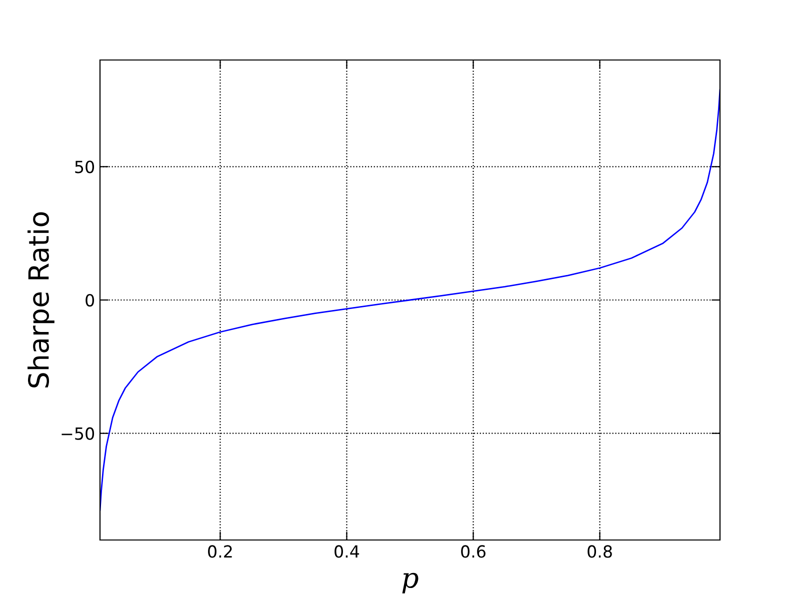  What do you see at coordinates (410, 583) in the screenshot?
I see `x-axis-title: p` at bounding box center [410, 583].